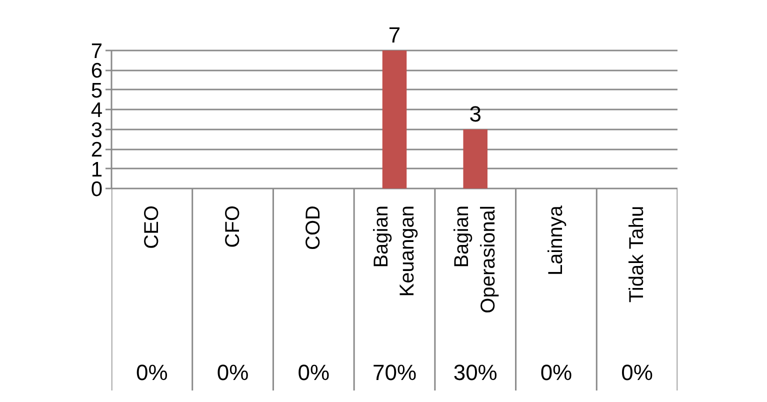 The image size is (767, 402). Describe the element at coordinates (637, 254) in the screenshot. I see `x-tick-label: Tidak Tahu` at that location.